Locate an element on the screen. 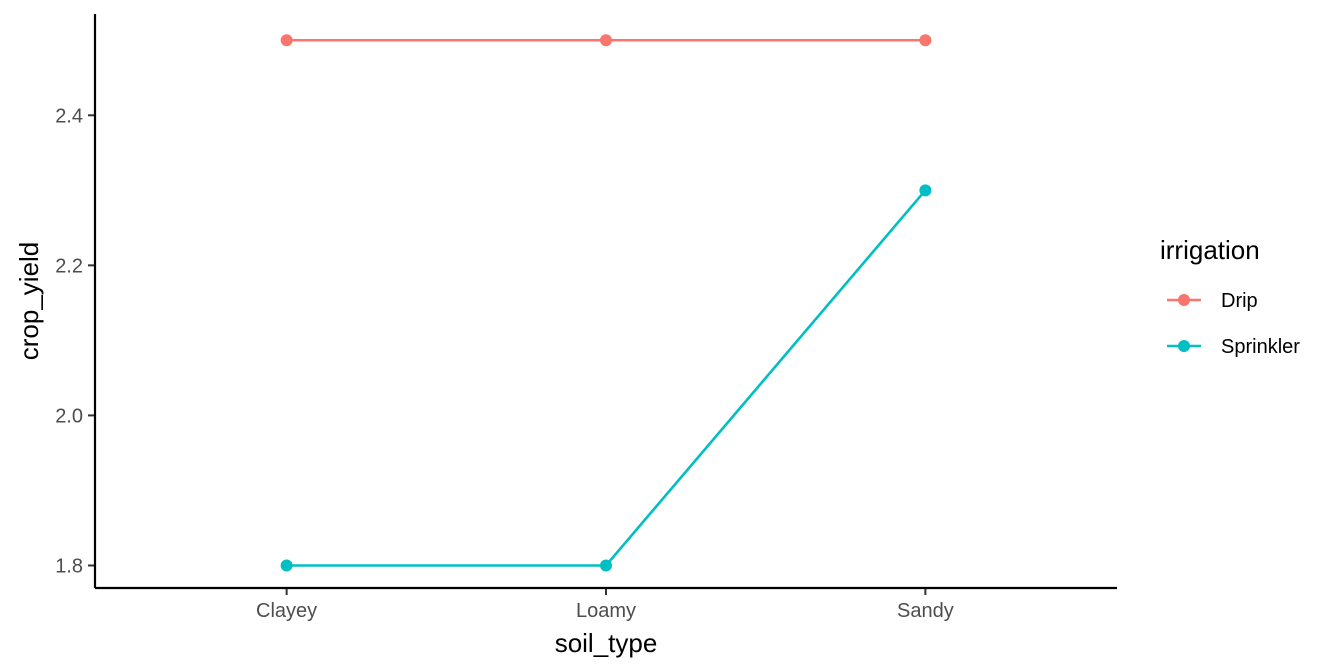 Image resolution: width=1344 pixels, height=672 pixels. x-tick-label: Sandy is located at coordinates (925, 611).